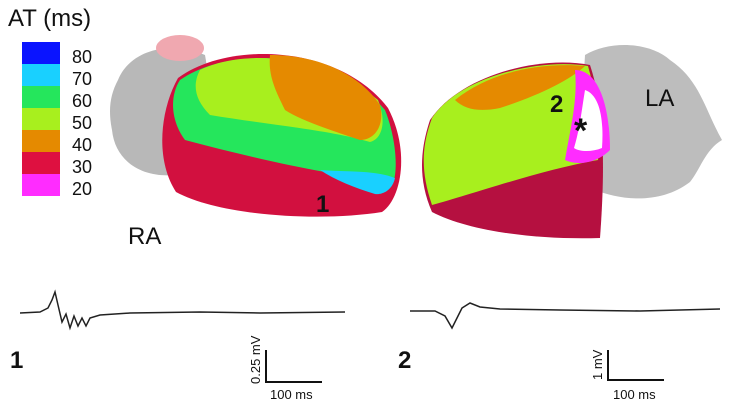 This screenshot has width=730, height=406. Describe the element at coordinates (556, 104) in the screenshot. I see `site-marker: 2` at that location.